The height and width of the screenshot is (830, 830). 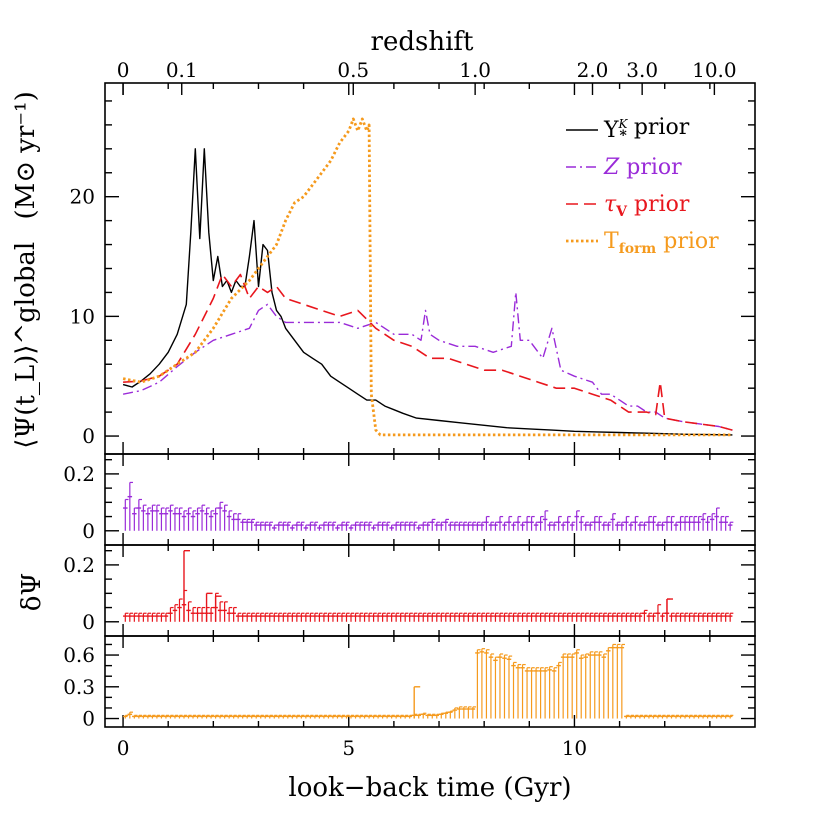 I want to click on legend-label-1: Z prior, so click(x=642, y=167).